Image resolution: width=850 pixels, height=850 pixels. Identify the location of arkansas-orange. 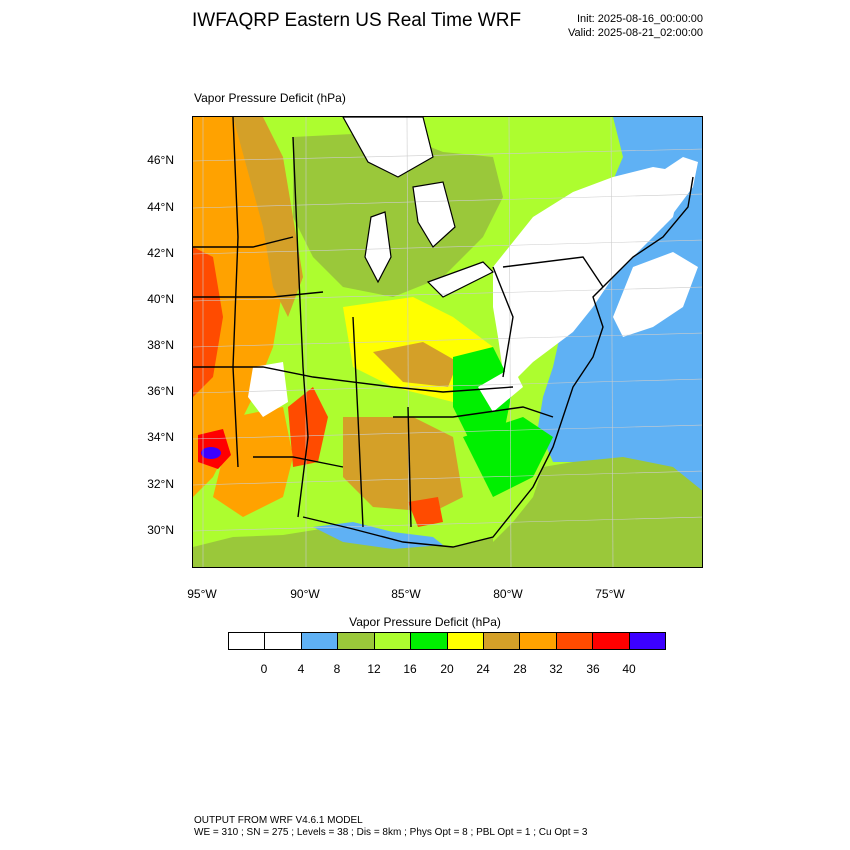
(253, 462).